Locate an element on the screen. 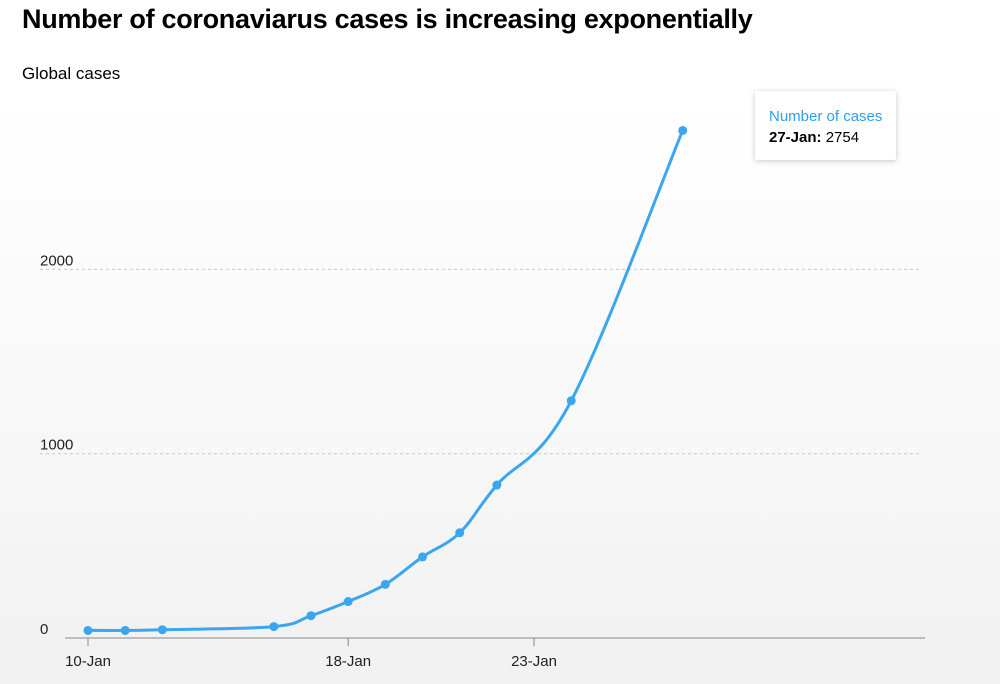 The height and width of the screenshot is (684, 1000). data-point-16-Jan is located at coordinates (274, 627).